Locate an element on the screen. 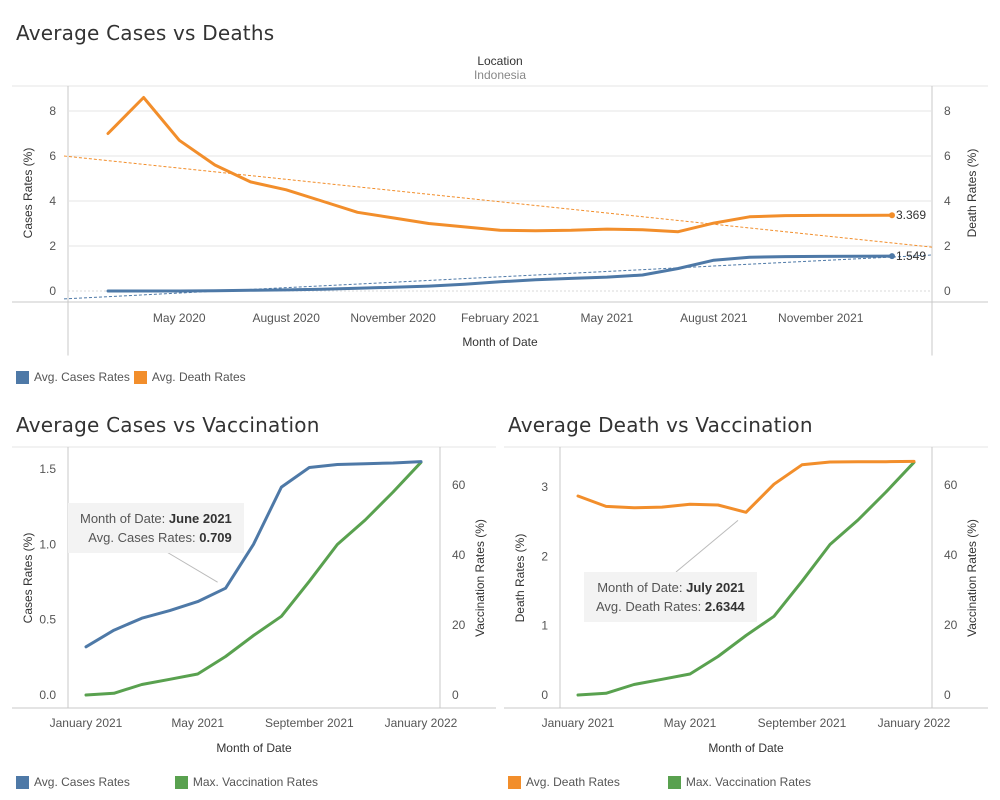 The height and width of the screenshot is (800, 1000). bl-y-tick-left: 1.5 is located at coordinates (47, 469).